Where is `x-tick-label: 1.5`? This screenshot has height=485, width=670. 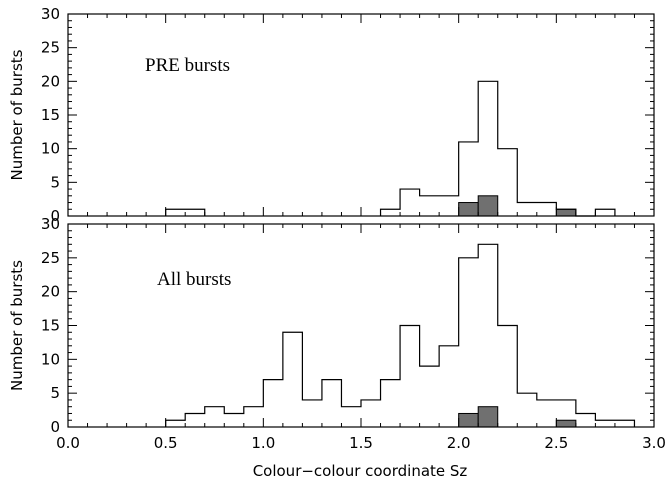
x-tick-label: 1.5 is located at coordinates (361, 443).